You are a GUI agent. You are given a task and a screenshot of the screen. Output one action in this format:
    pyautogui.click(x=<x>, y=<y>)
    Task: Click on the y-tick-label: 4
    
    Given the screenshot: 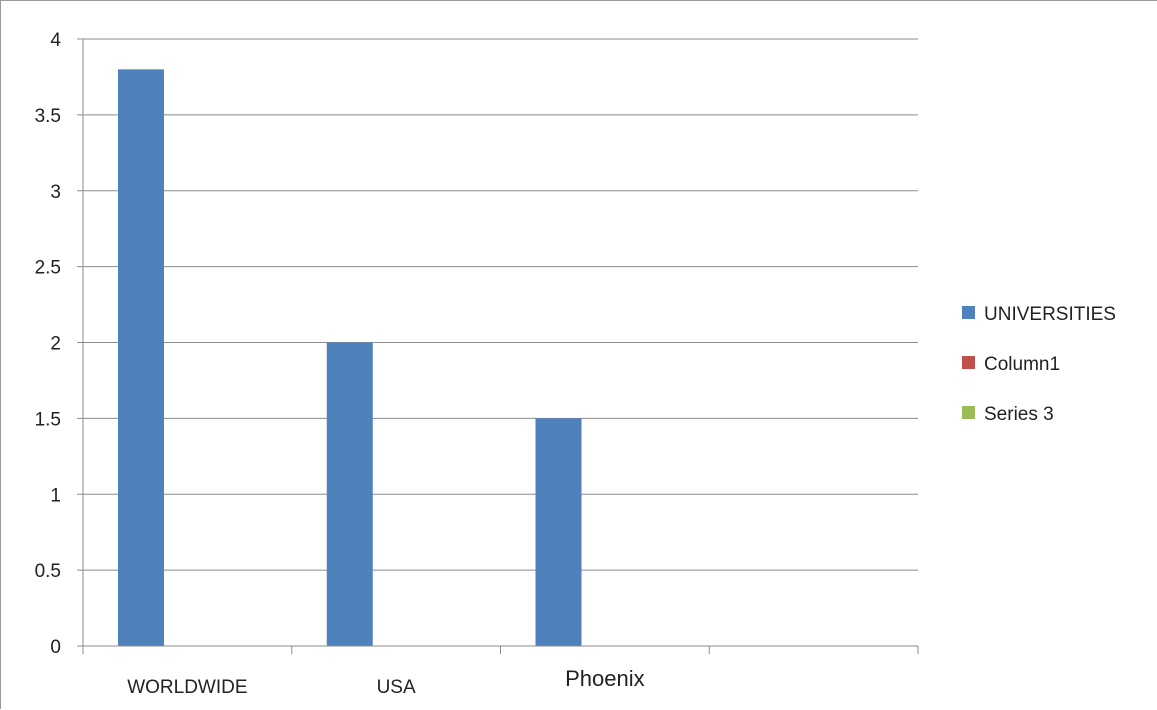 What is the action you would take?
    pyautogui.click(x=55, y=40)
    